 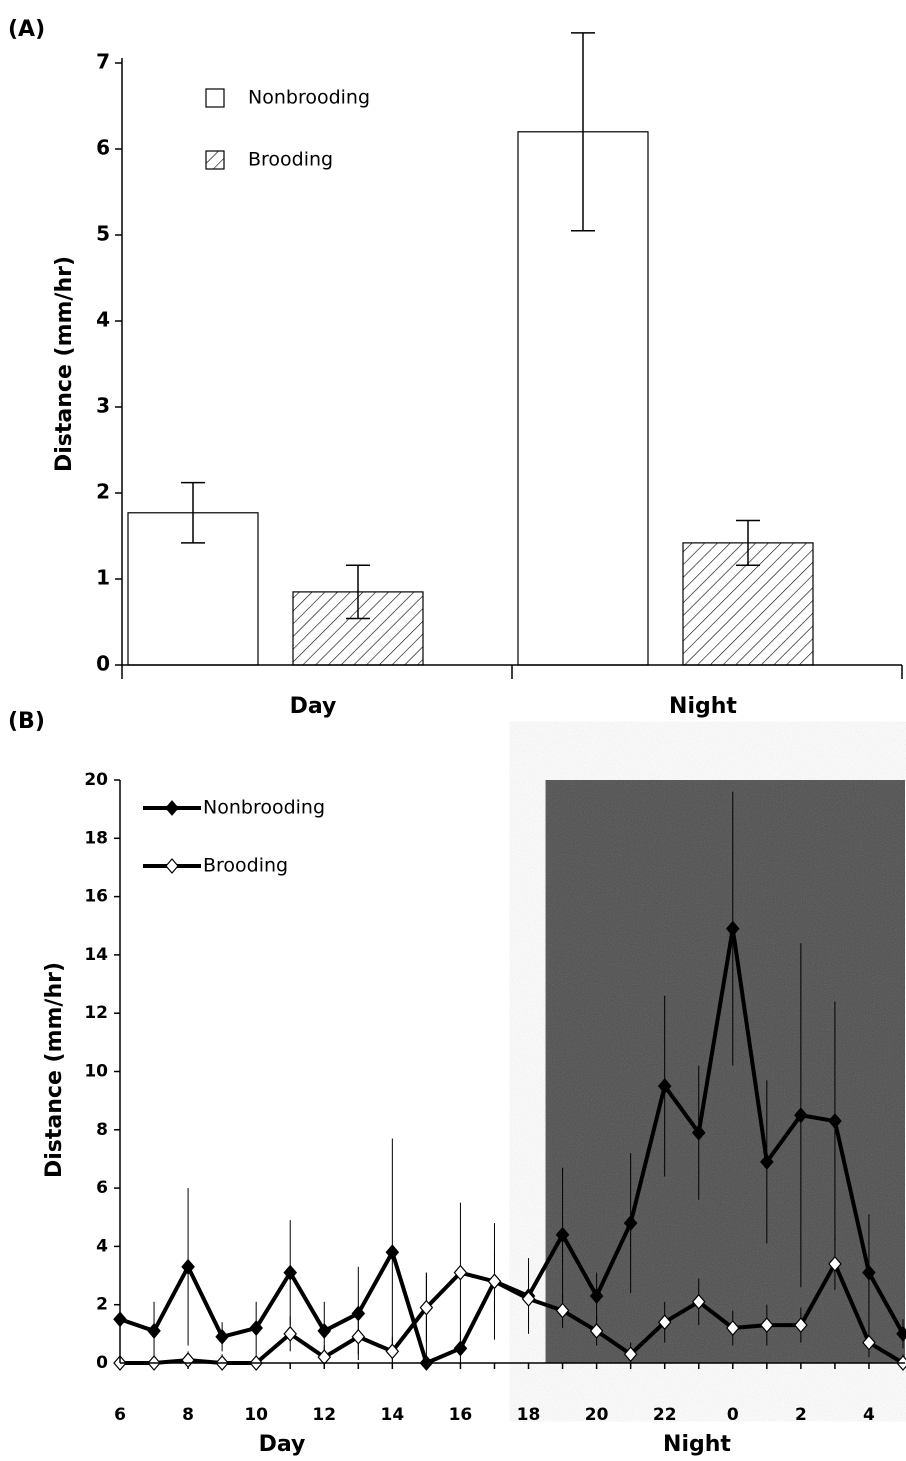 What do you see at coordinates (96, 1013) in the screenshot?
I see `y-tick-label: 12` at bounding box center [96, 1013].